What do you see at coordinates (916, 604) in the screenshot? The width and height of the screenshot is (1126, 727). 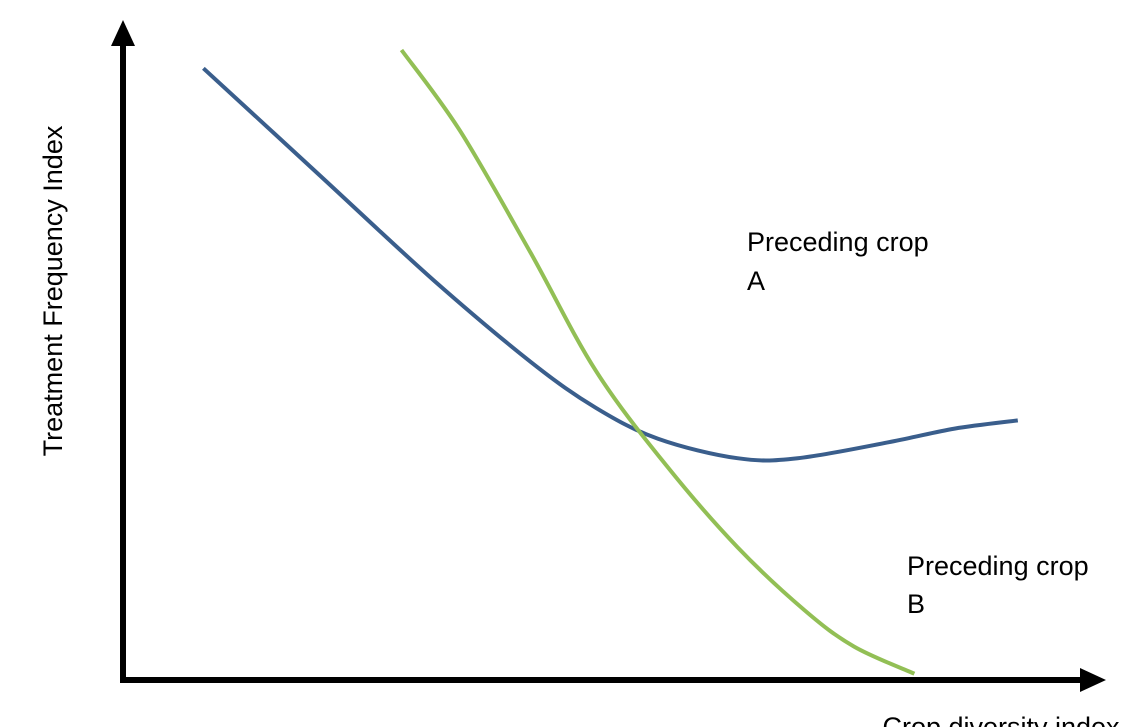 I see `annotation-b-line2: B` at bounding box center [916, 604].